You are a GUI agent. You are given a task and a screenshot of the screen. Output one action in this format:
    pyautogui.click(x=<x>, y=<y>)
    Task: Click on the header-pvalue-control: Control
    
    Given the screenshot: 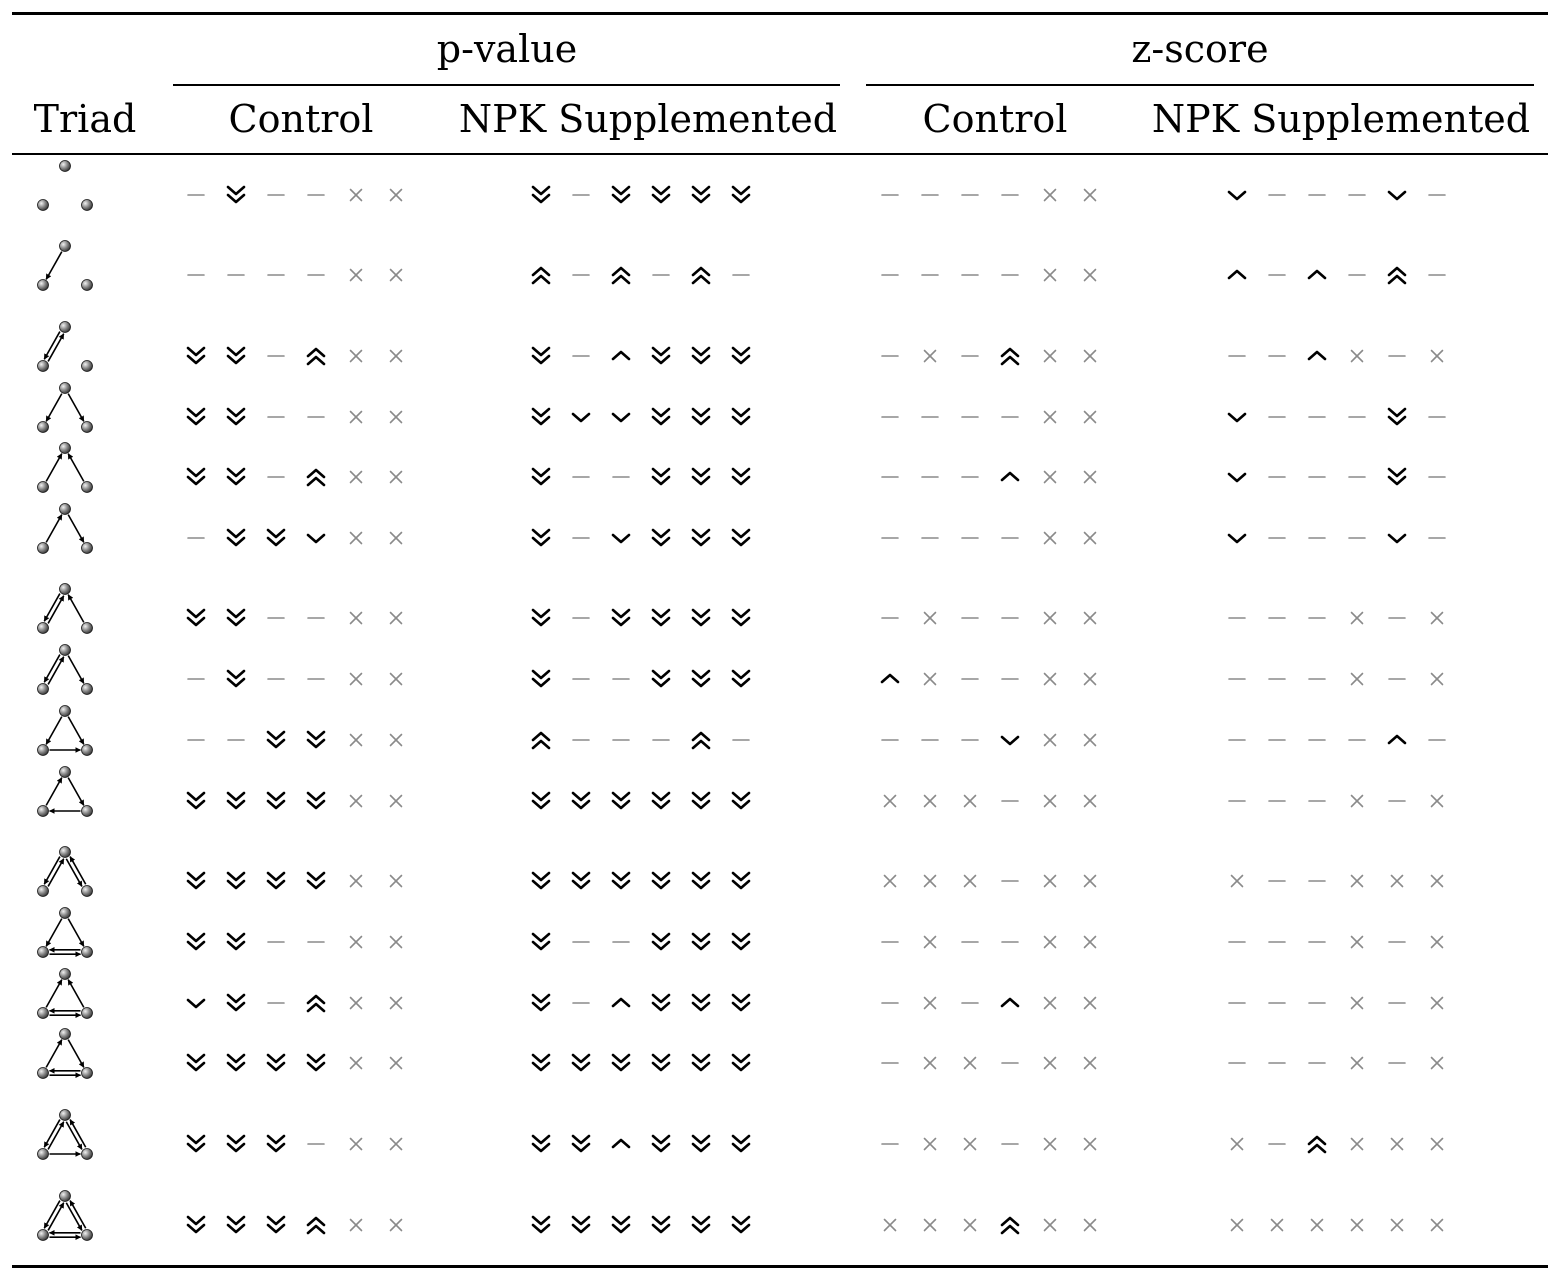 What is the action you would take?
    pyautogui.click(x=301, y=119)
    